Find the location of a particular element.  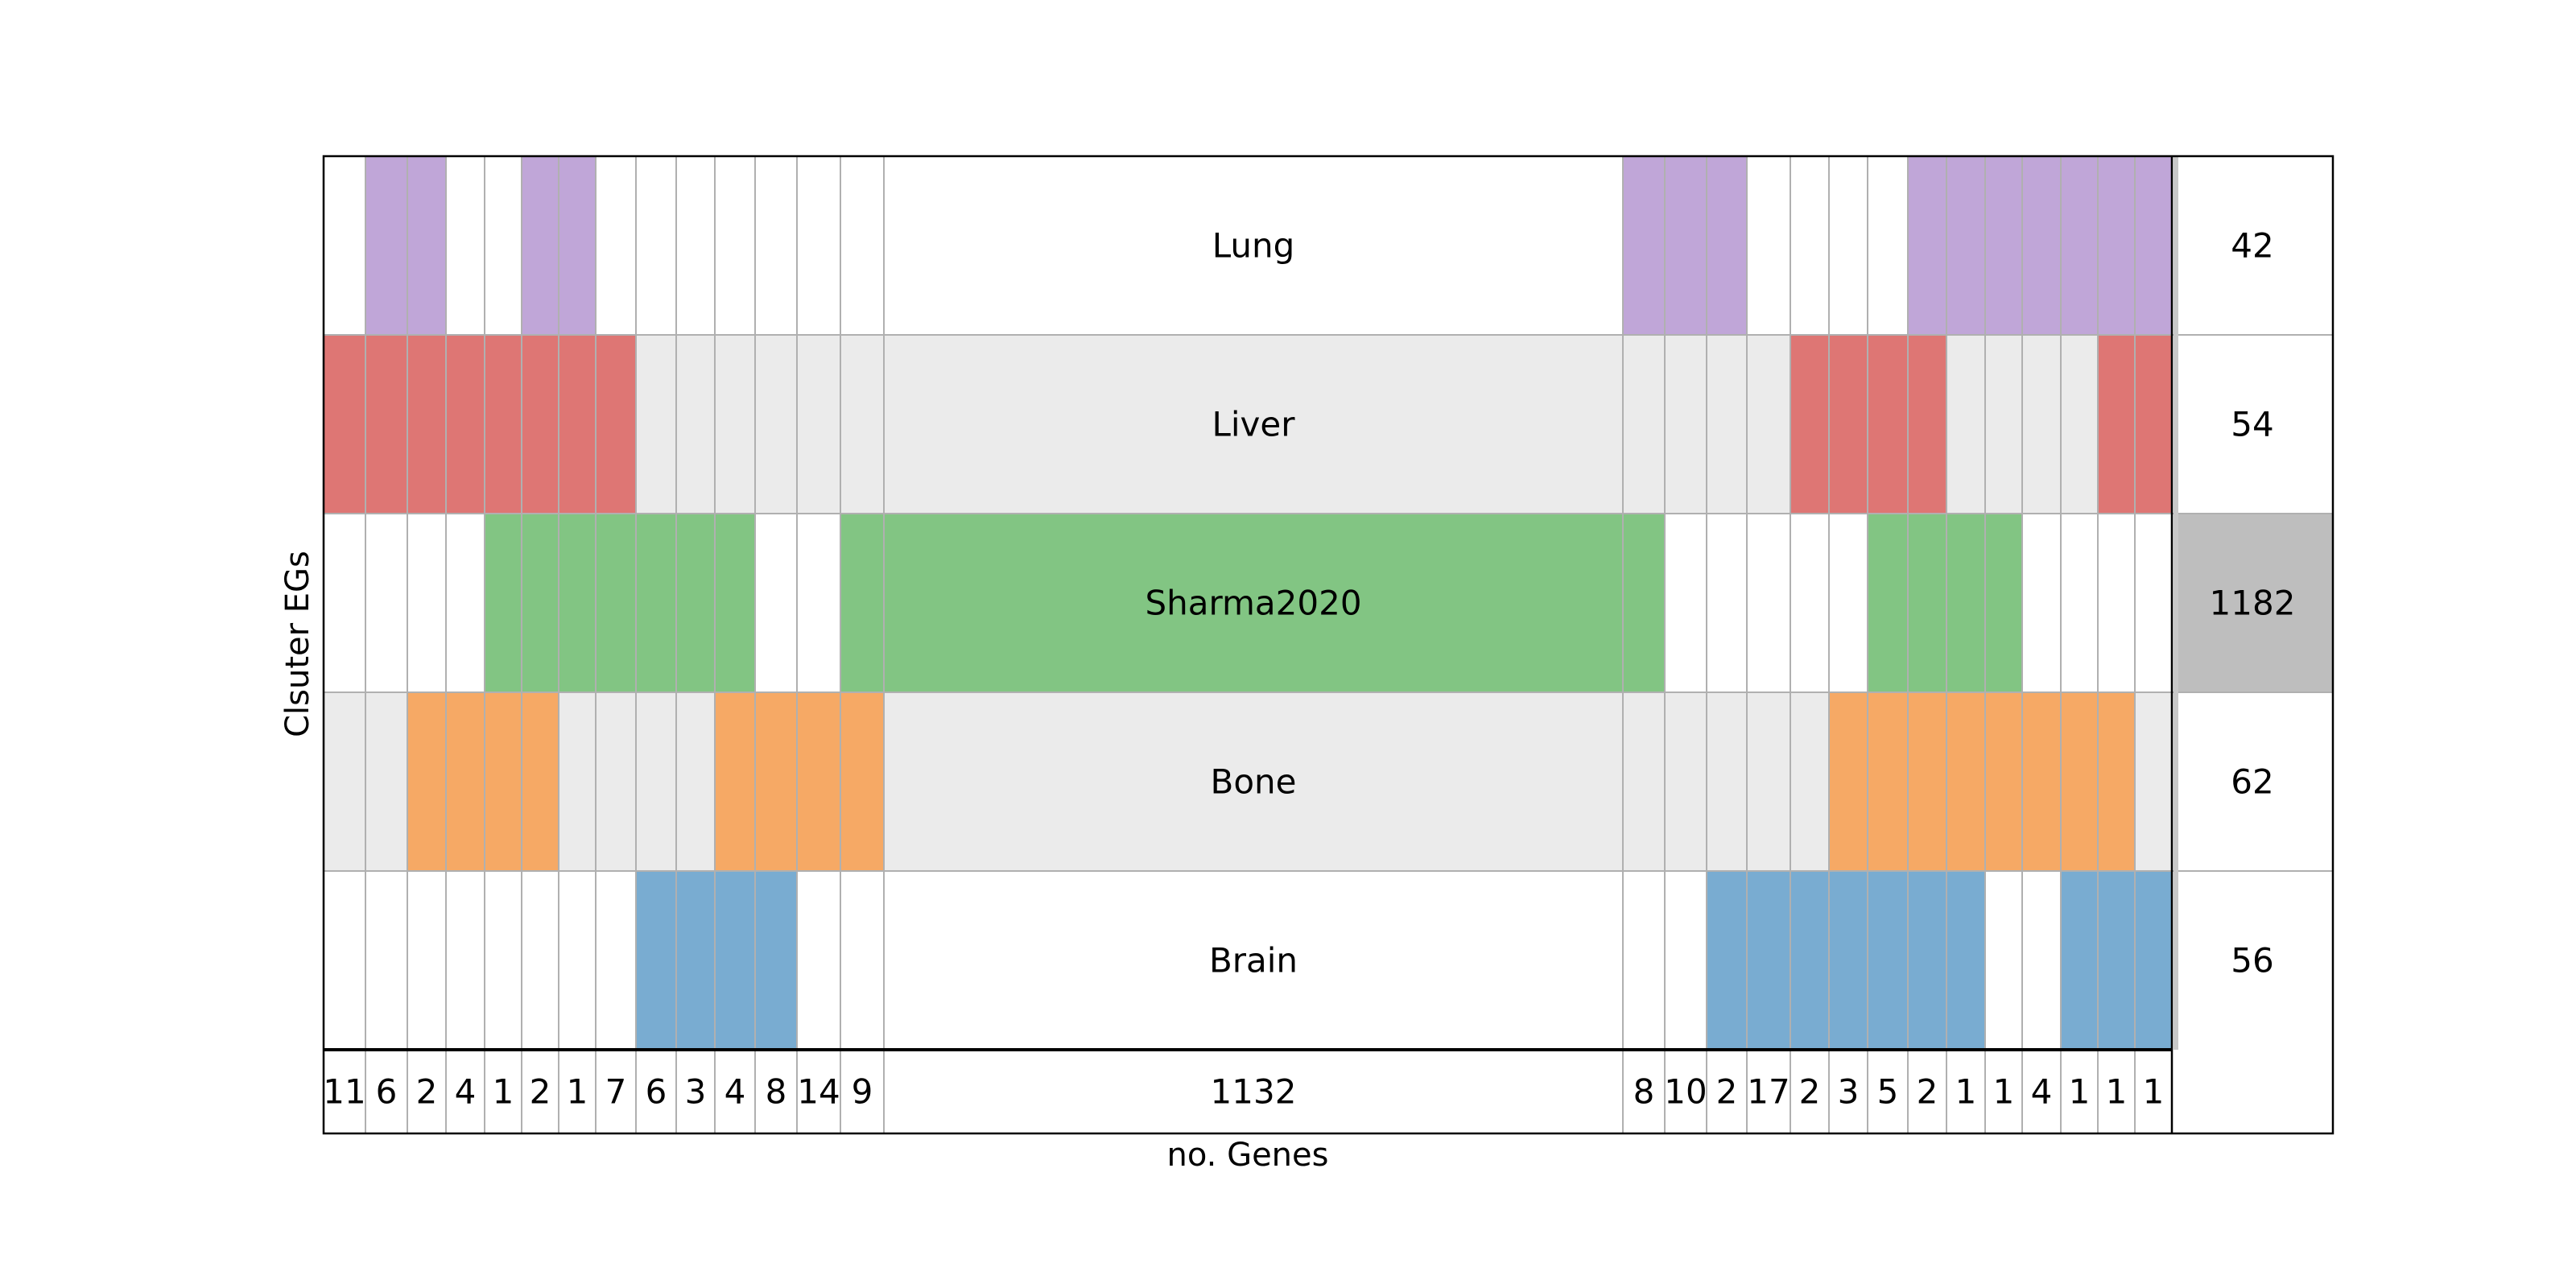

totals-separator is located at coordinates (2176, 603).